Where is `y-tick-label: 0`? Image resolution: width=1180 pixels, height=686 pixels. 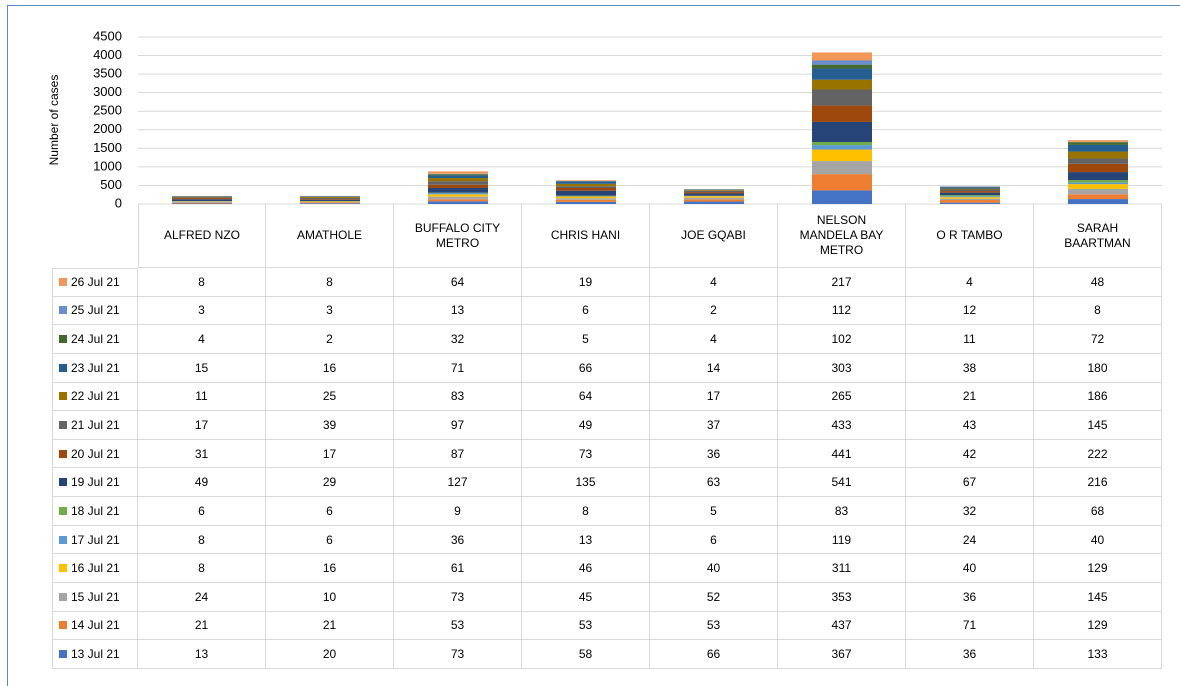
y-tick-label: 0 is located at coordinates (118, 202).